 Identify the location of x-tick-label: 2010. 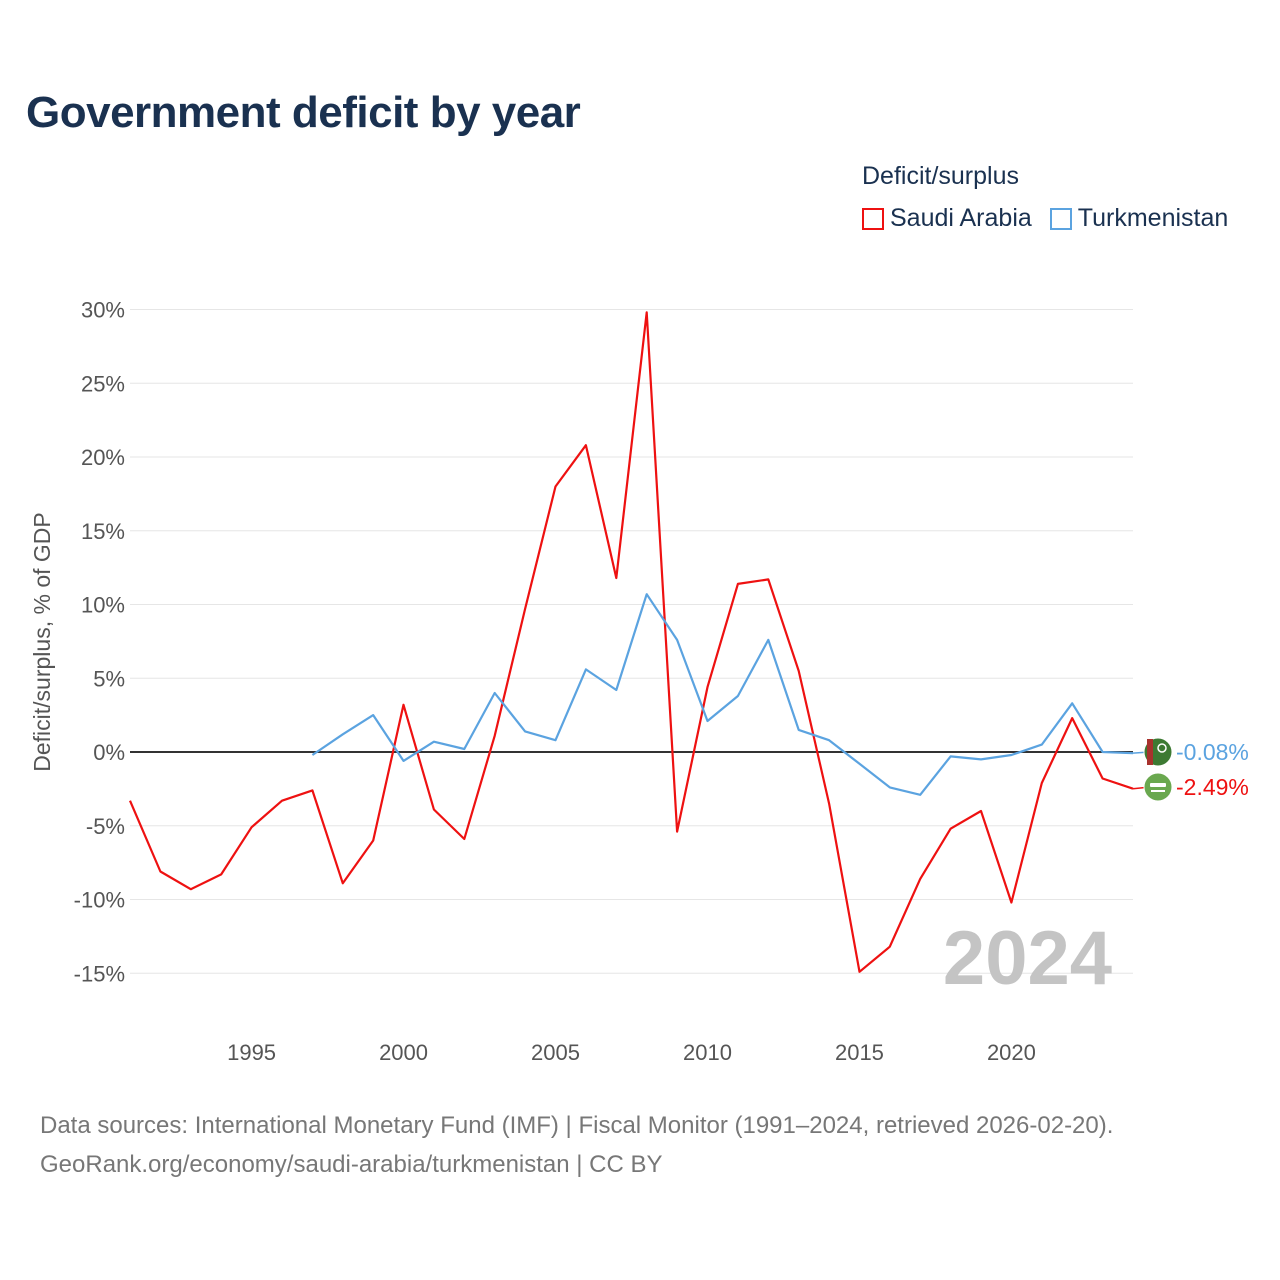
(707, 1052).